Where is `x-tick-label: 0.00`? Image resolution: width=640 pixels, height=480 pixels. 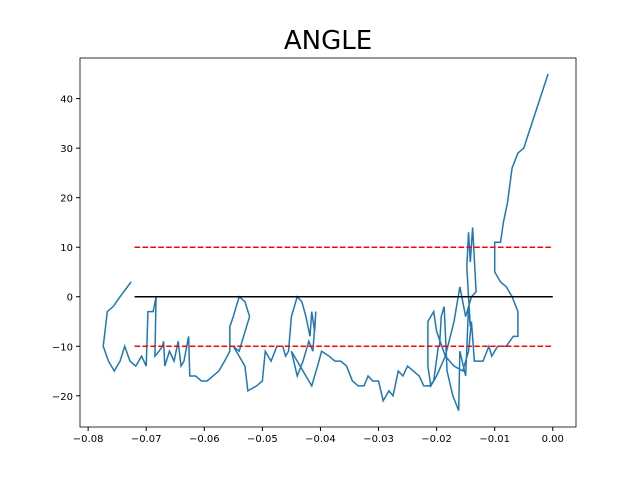
x-tick-label: 0.00 is located at coordinates (553, 439).